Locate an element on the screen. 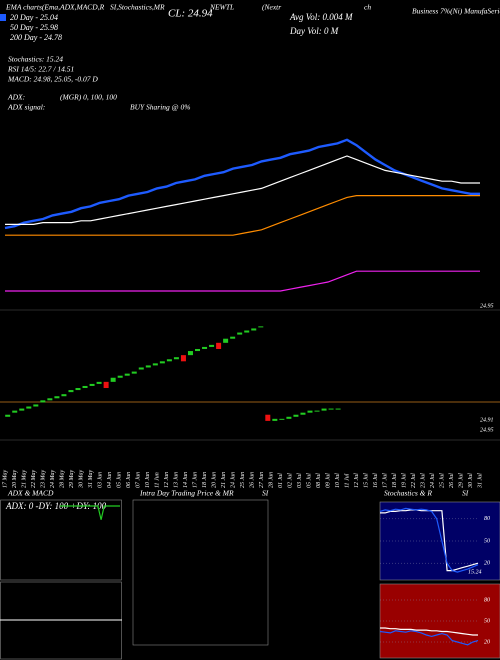  info: ADX: is located at coordinates (16, 97).